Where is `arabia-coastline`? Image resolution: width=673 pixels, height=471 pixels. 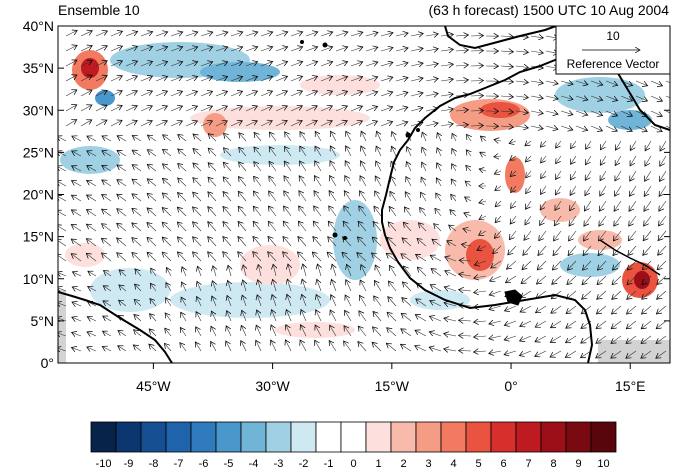 arabia-coastline is located at coordinates (639, 95).